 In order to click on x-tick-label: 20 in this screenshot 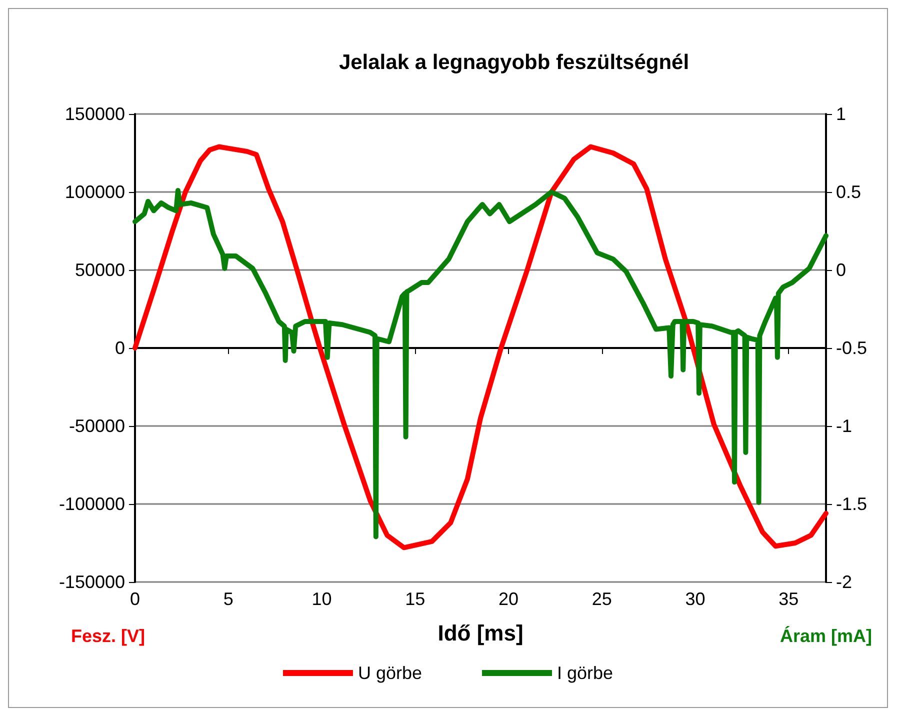, I will do `click(508, 599)`.